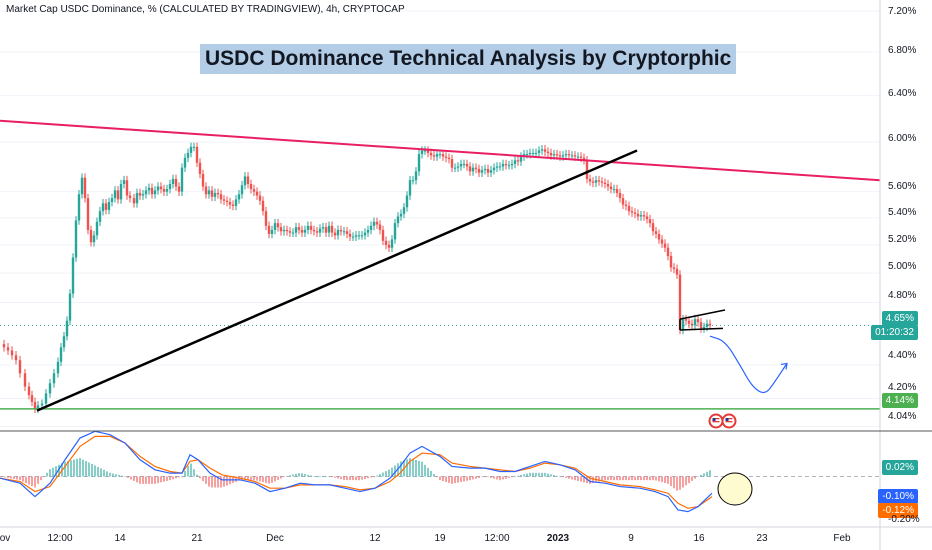  Describe the element at coordinates (699, 538) in the screenshot. I see `time-tick-label: 16` at that location.